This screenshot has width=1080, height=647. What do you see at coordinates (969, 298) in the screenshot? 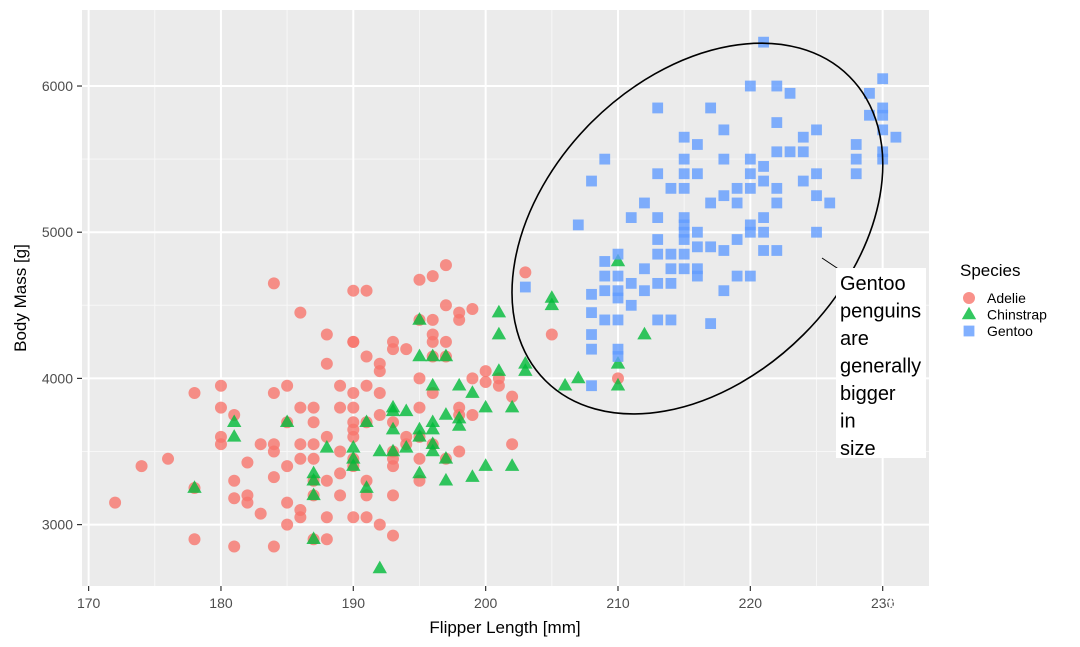
I see `legend-key-adelie` at bounding box center [969, 298].